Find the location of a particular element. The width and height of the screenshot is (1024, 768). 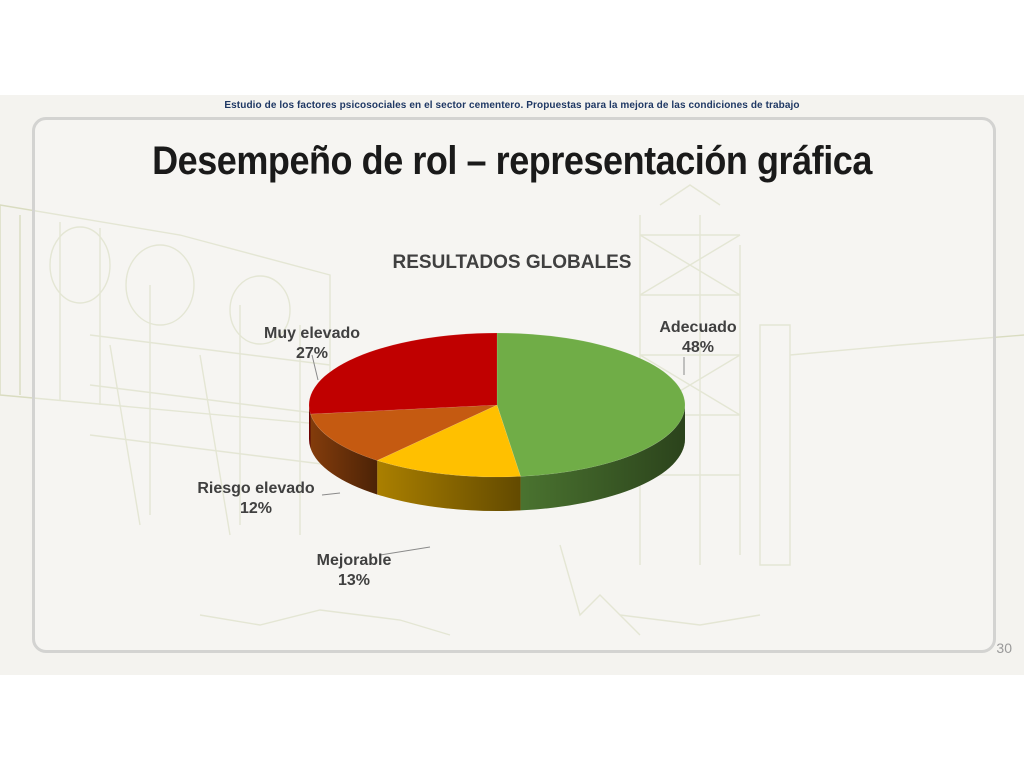

slice-label-muy-elevado: Muy elevado is located at coordinates (312, 333).